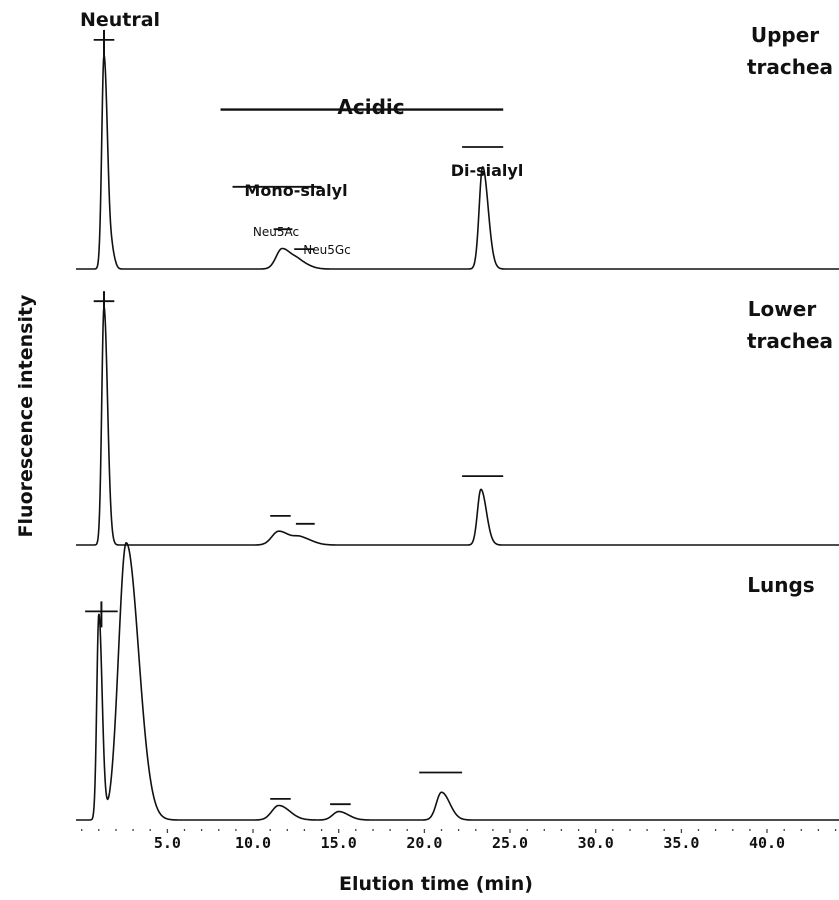  I want to click on panel-label-upper-line2: trachea, so click(790, 67).